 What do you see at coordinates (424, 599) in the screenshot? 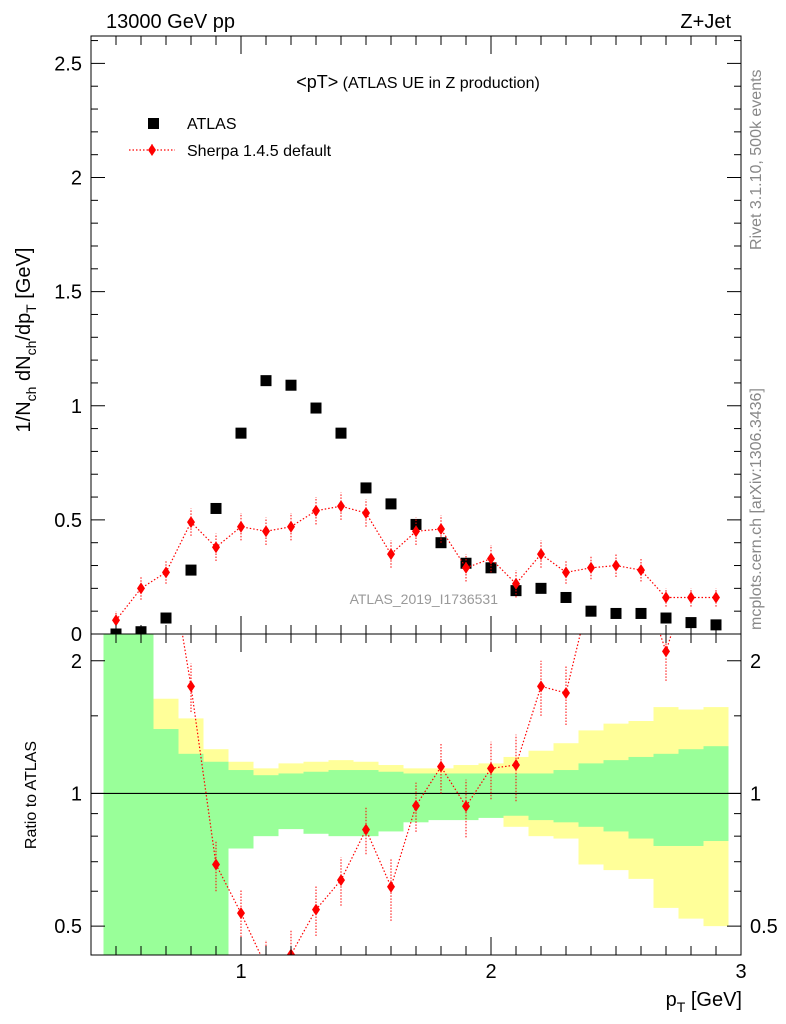
I see `analysis-tag: ATLAS_2019_I1736531` at bounding box center [424, 599].